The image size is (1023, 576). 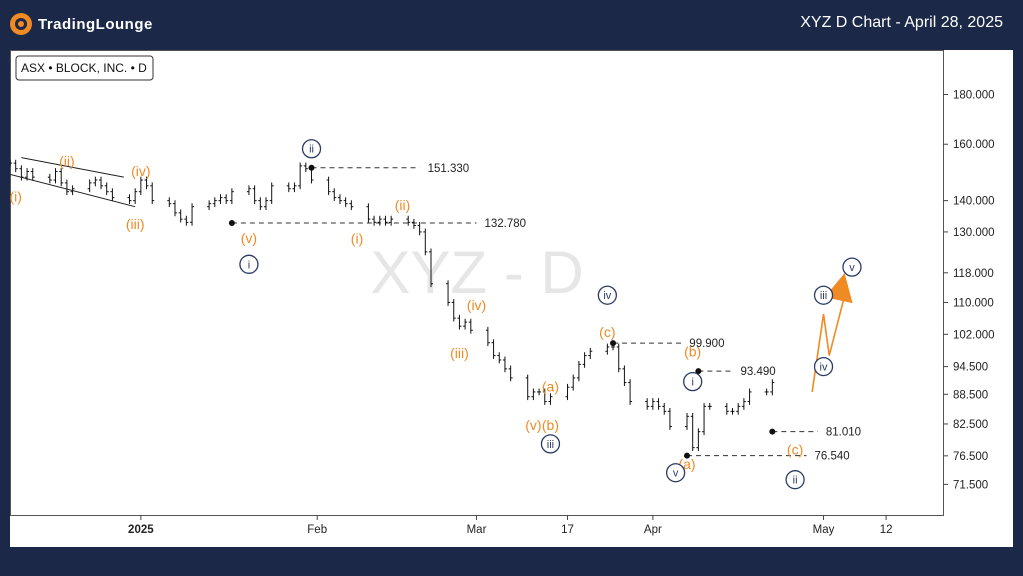 What do you see at coordinates (829, 341) in the screenshot?
I see `projection-path` at bounding box center [829, 341].